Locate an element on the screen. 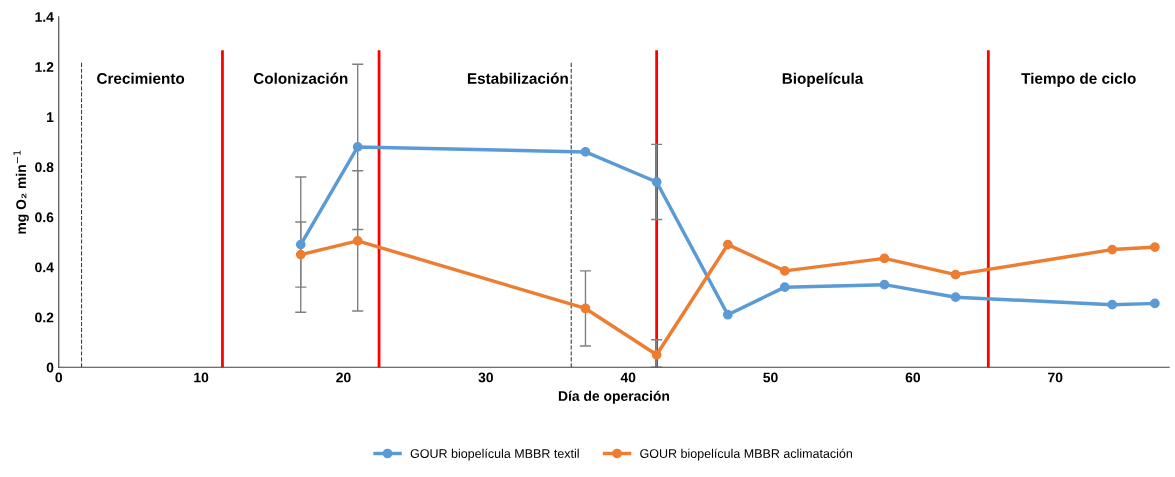 Image resolution: width=1175 pixels, height=477 pixels. x-tick-label: 70 is located at coordinates (1055, 377).